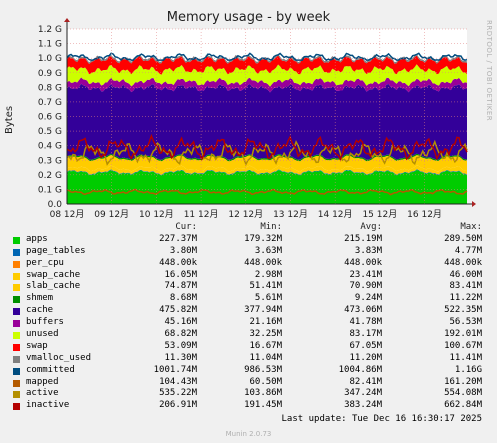 The height and width of the screenshot is (443, 497). What do you see at coordinates (53, 274) in the screenshot?
I see `legend-series-name: swap_cache` at bounding box center [53, 274].